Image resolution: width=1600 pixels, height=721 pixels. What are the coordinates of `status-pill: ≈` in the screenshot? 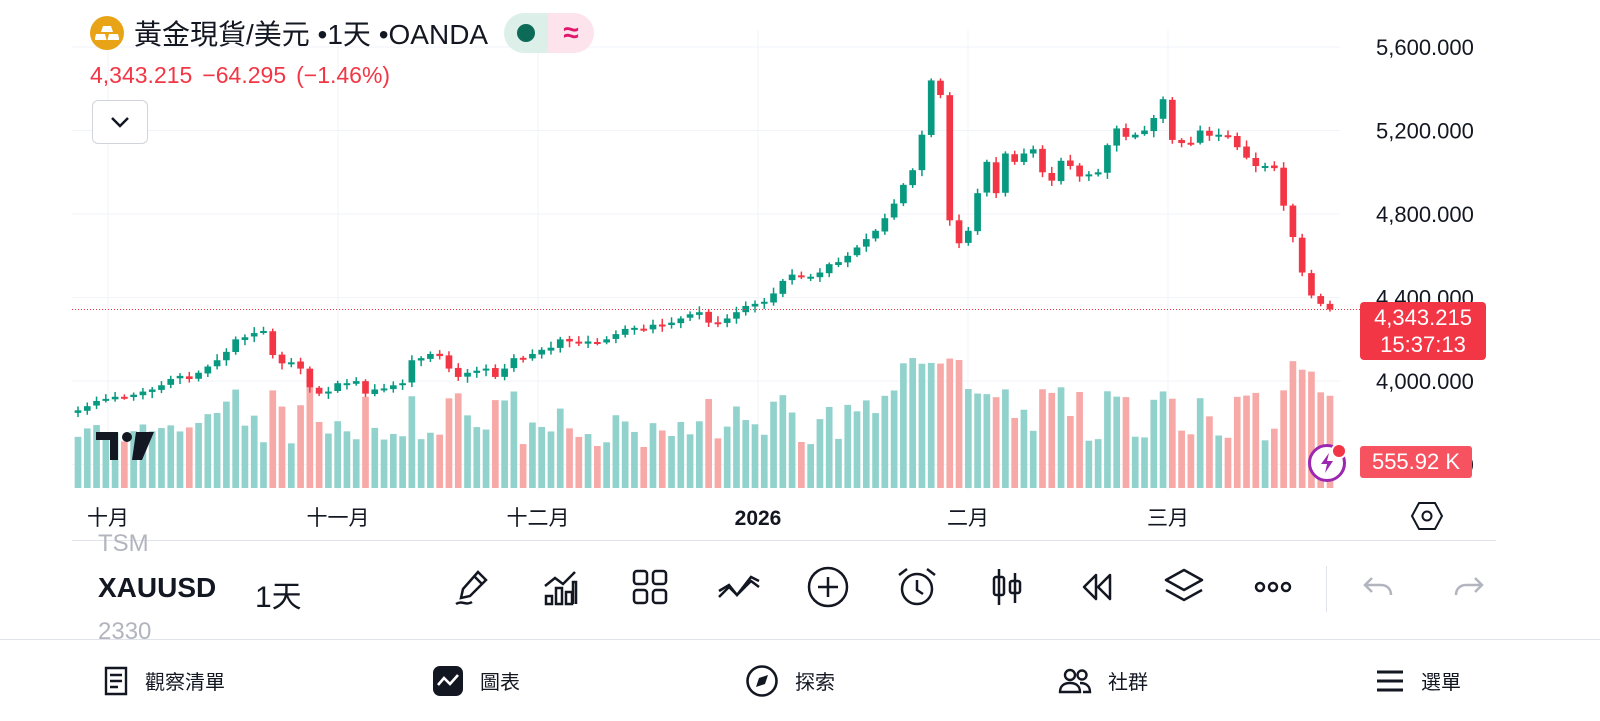 It's located at (549, 33).